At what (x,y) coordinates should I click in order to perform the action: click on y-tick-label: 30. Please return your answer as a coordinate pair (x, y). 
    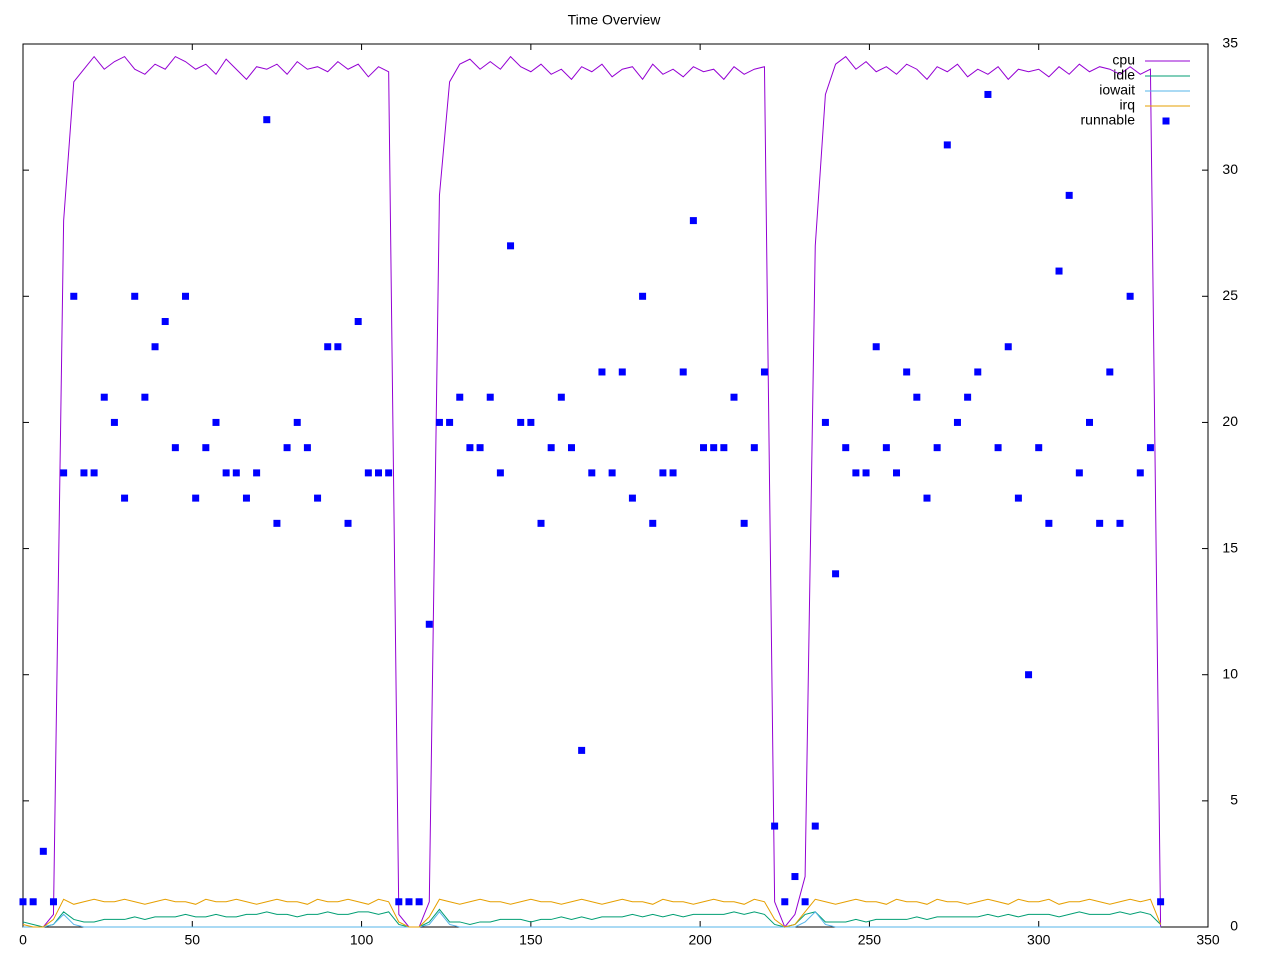
    Looking at the image, I should click on (1230, 169).